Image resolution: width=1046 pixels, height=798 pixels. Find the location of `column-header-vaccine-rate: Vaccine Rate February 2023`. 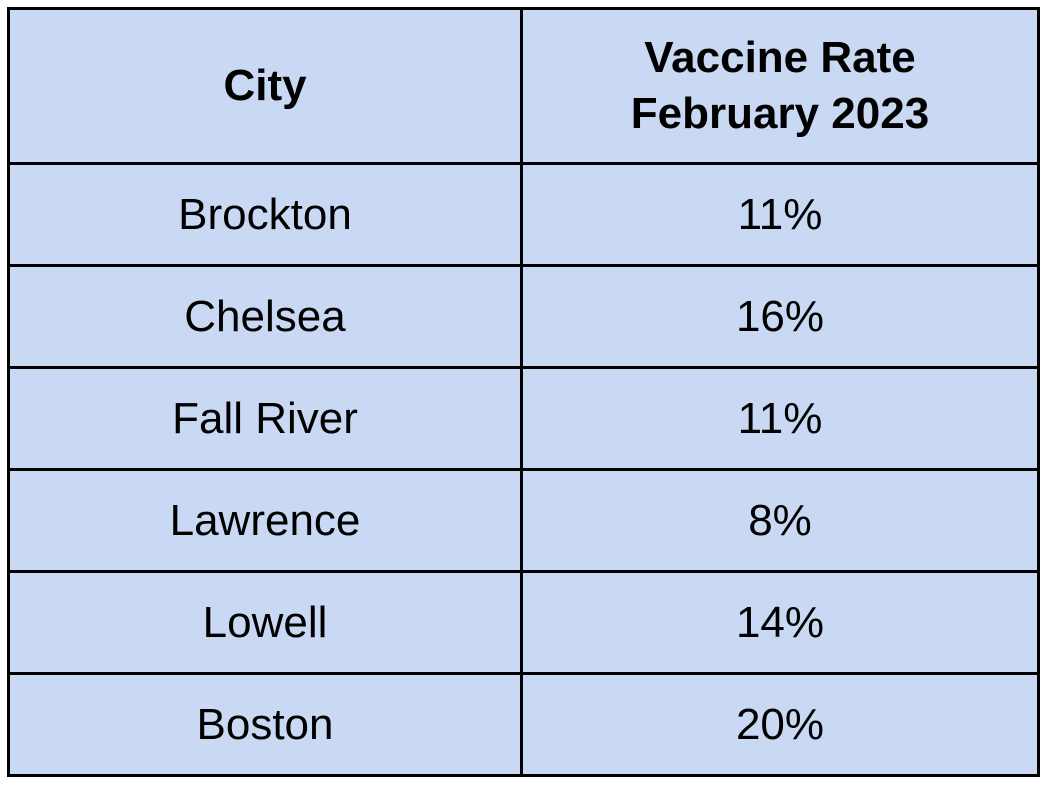

column-header-vaccine-rate: Vaccine Rate February 2023 is located at coordinates (780, 86).